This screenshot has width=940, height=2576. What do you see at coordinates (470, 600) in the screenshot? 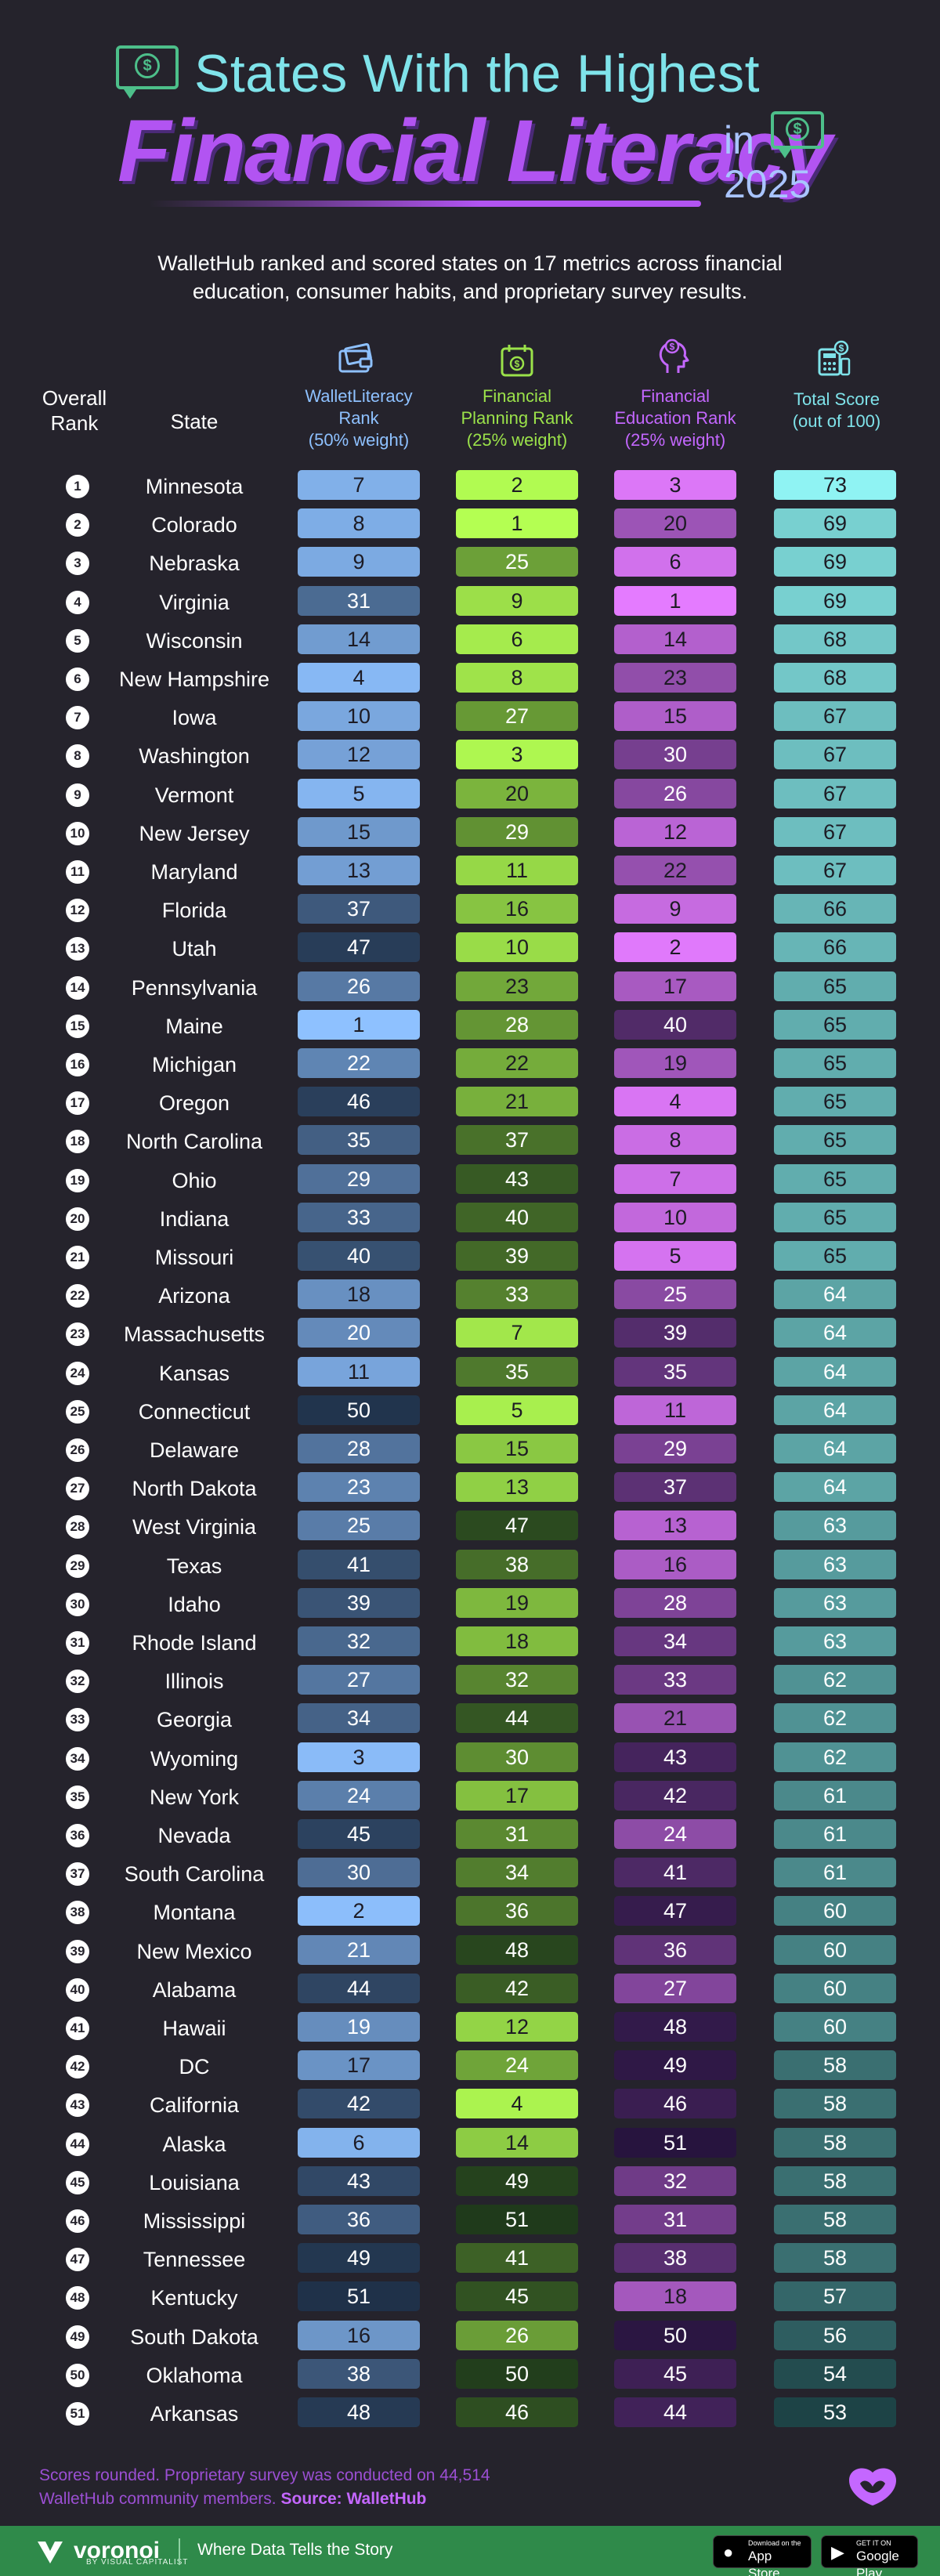
I see `table-row: 4 Virginia 31 9 1 69` at bounding box center [470, 600].